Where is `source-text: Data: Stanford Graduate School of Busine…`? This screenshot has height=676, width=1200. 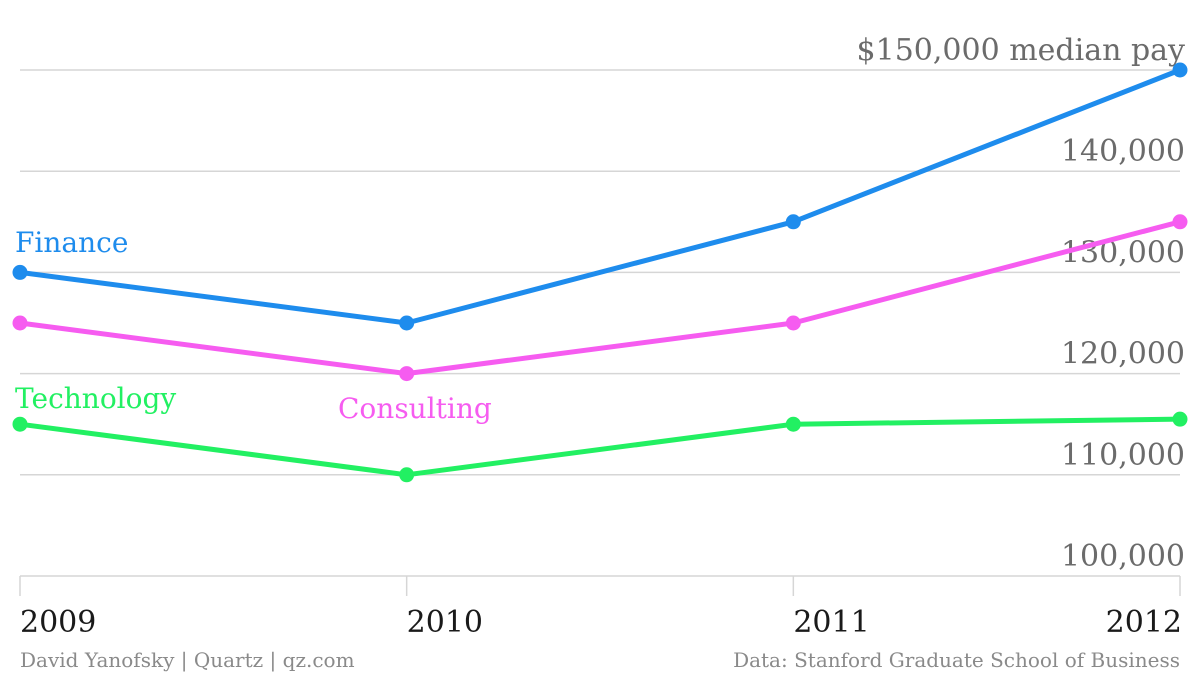
source-text: Data: Stanford Graduate School of Busine… is located at coordinates (956, 660).